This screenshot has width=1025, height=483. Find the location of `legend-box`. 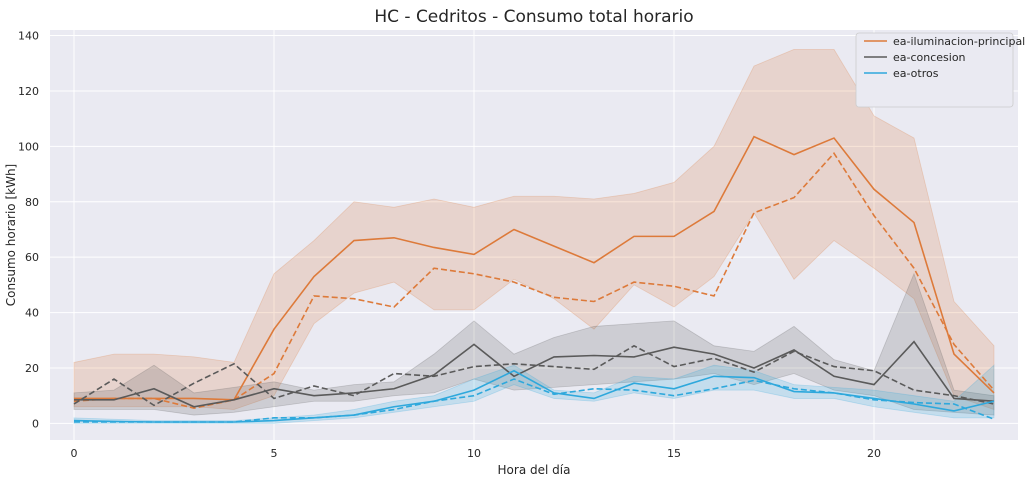

legend-box is located at coordinates (934, 70).